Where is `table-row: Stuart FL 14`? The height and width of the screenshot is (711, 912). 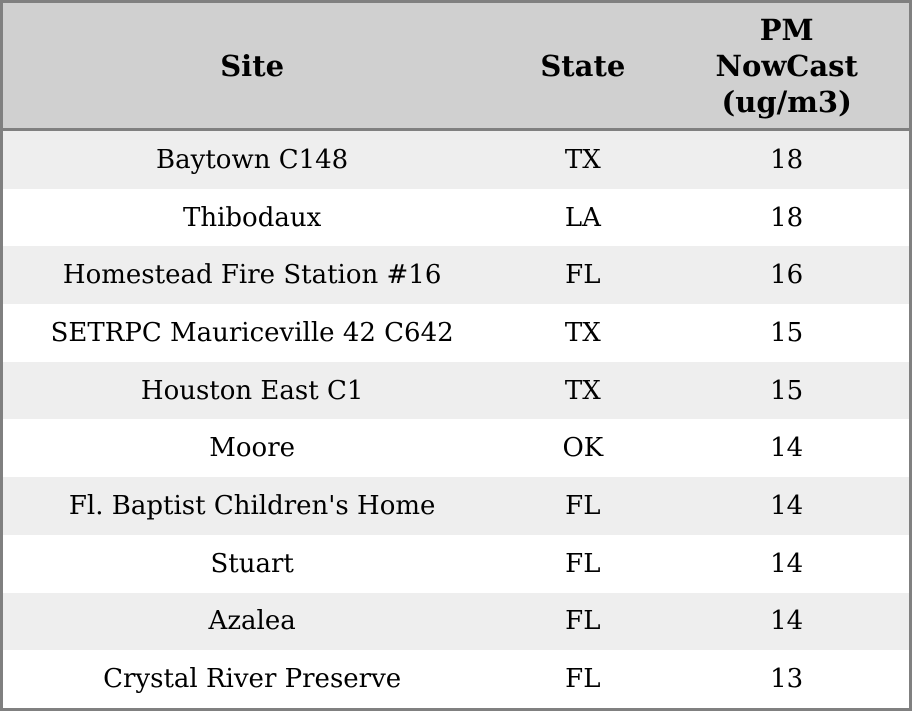
table-row: Stuart FL 14 is located at coordinates (456, 563).